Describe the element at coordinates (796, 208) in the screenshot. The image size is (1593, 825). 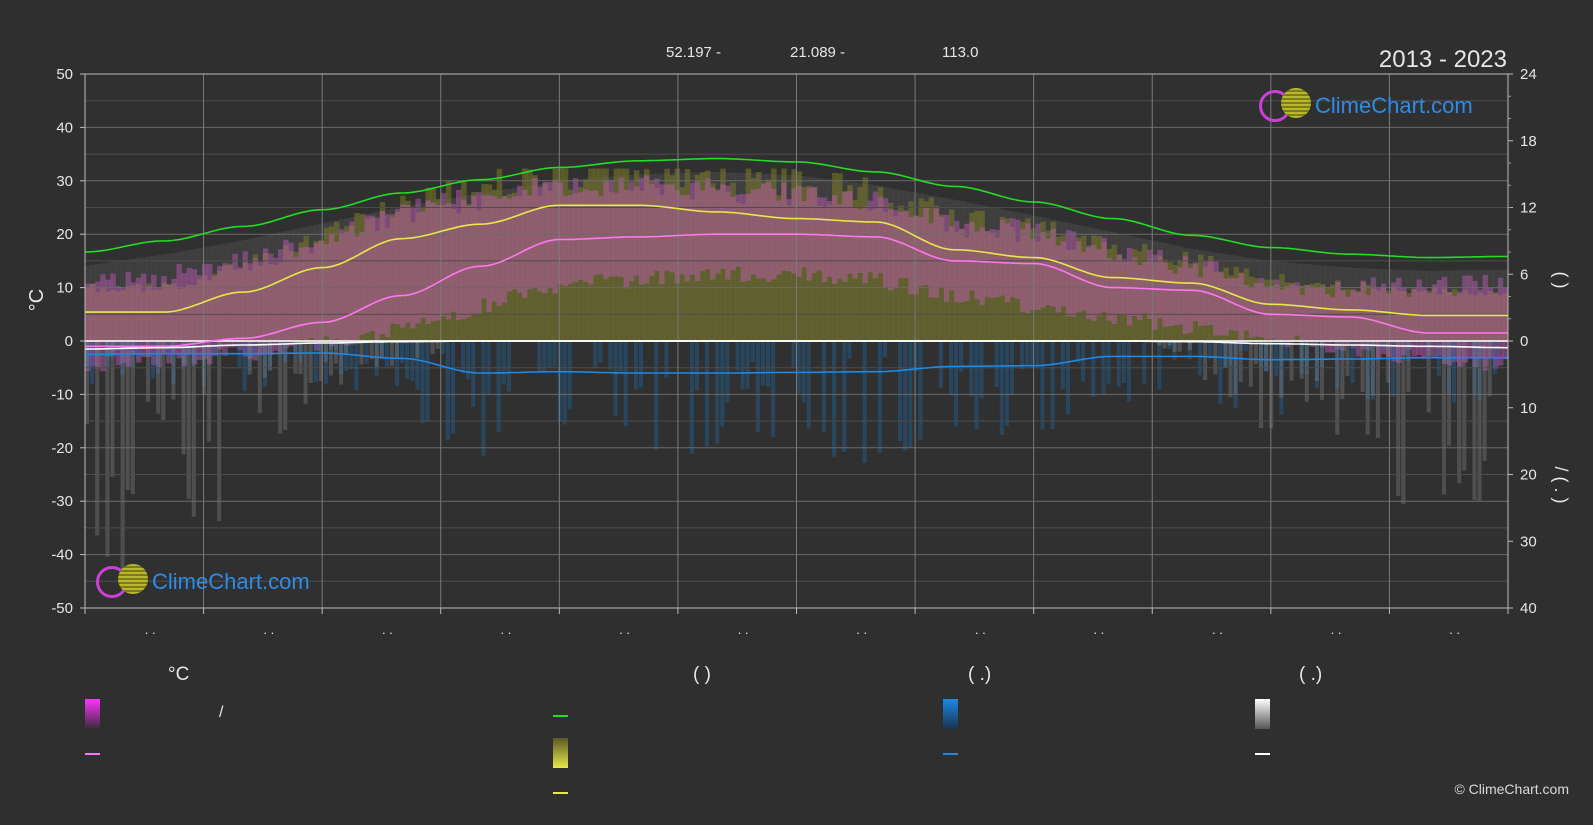
I see `series-line-daylight` at that location.